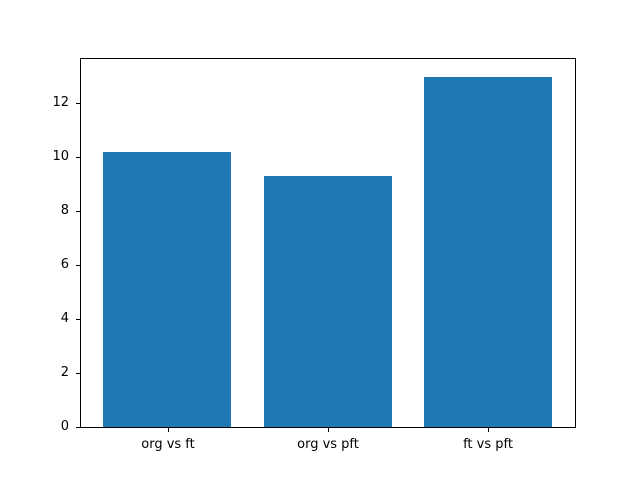  What do you see at coordinates (64, 318) in the screenshot?
I see `y-axis-tick-label: 4` at bounding box center [64, 318].